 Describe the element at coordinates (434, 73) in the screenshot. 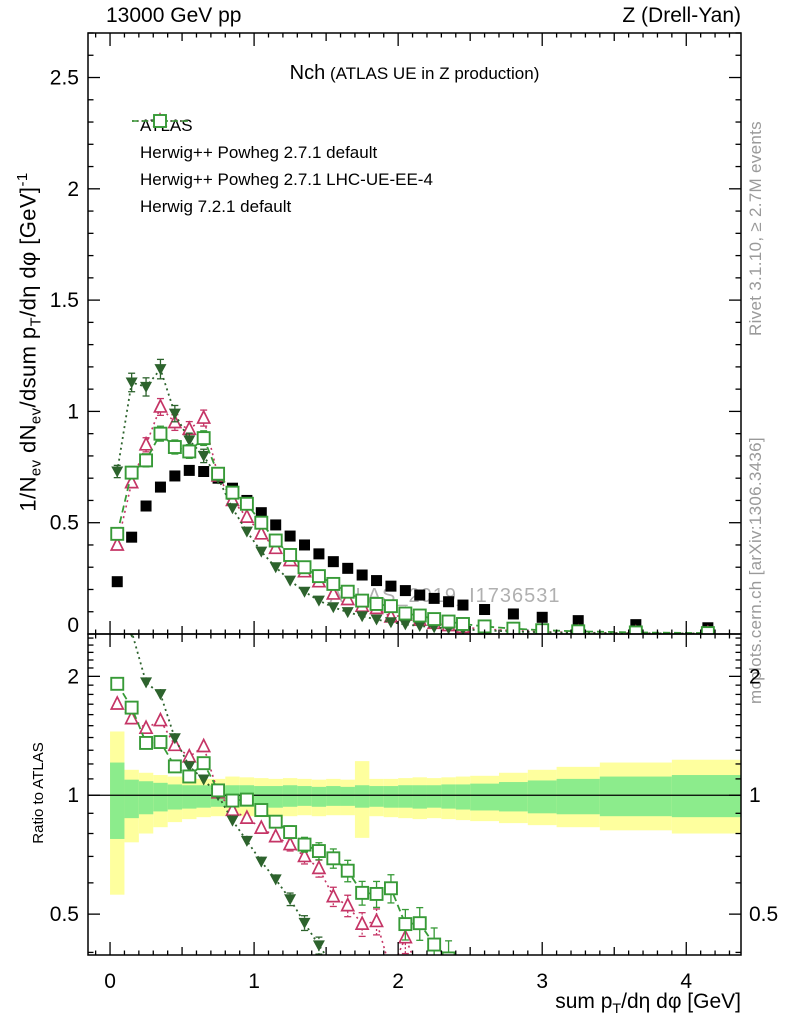

I see `observable-title-paren: (ATLAS UE in Z production)` at that location.